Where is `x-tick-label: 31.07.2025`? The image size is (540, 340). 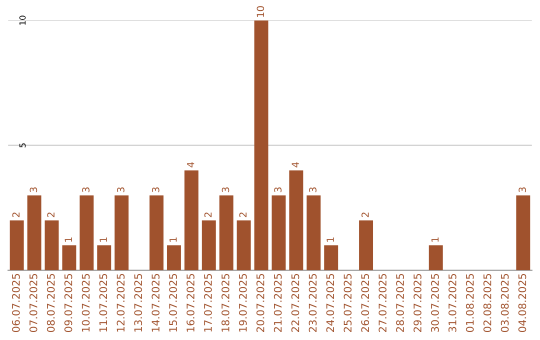 x-tick-label: 31.07.2025 is located at coordinates (452, 303).